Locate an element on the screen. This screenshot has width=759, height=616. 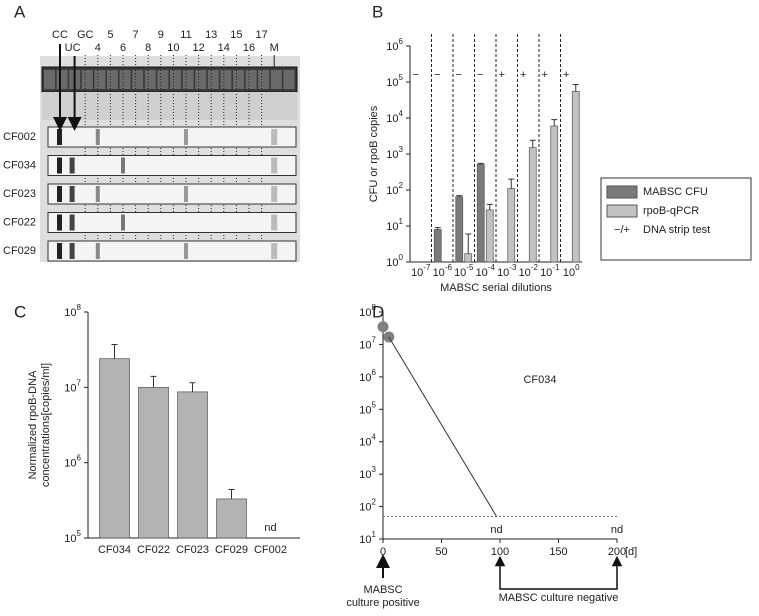
lane-label: 4 is located at coordinates (98, 48).